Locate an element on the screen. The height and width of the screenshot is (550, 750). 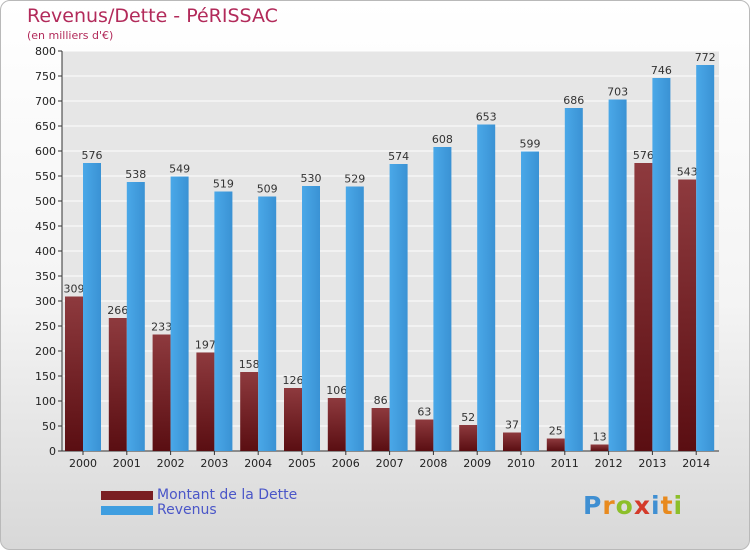
x-tick-label: 2005 is located at coordinates (302, 463).